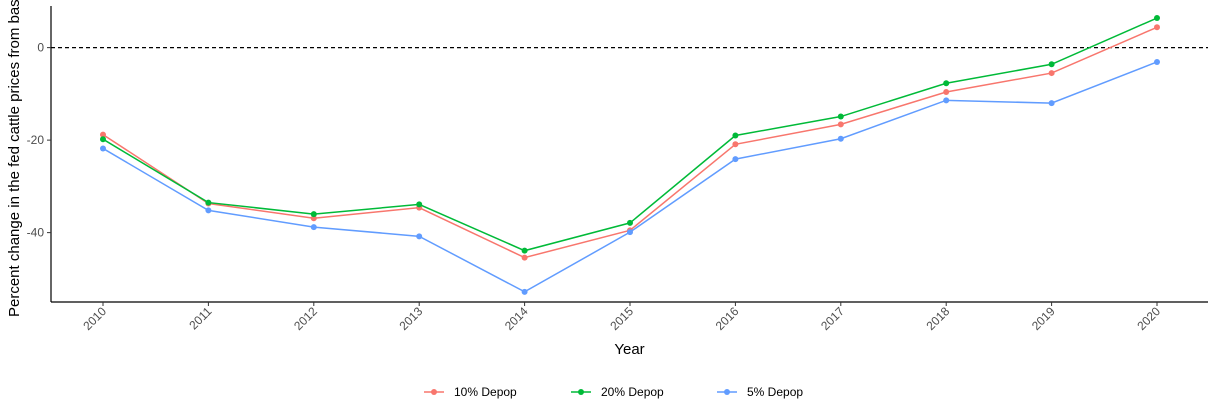 Image resolution: width=1217 pixels, height=417 pixels. Describe the element at coordinates (632, 392) in the screenshot. I see `legend-label: 20% Depop` at that location.